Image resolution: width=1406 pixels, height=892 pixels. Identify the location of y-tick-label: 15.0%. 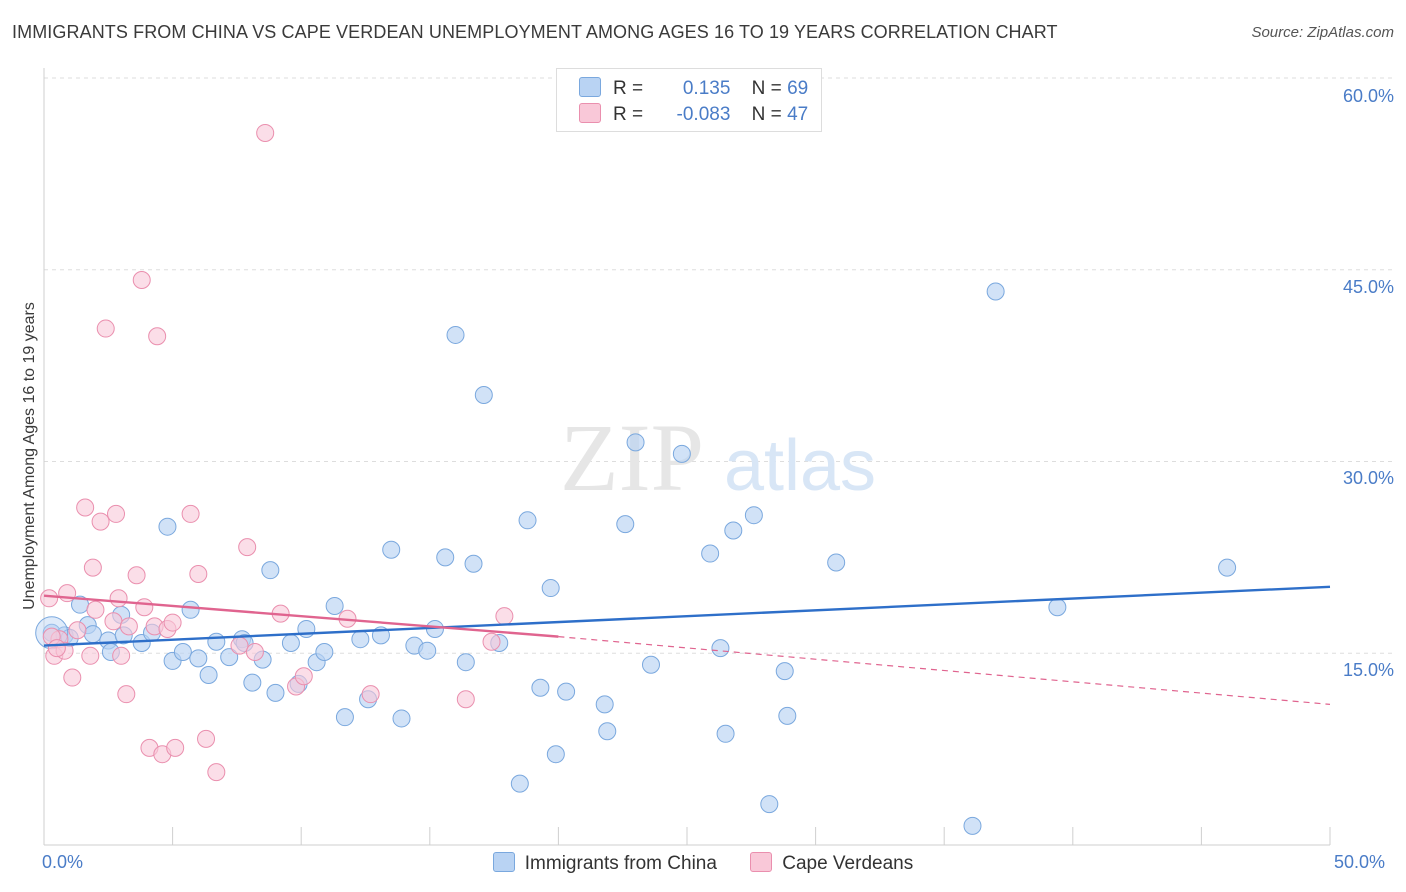
(1368, 670).